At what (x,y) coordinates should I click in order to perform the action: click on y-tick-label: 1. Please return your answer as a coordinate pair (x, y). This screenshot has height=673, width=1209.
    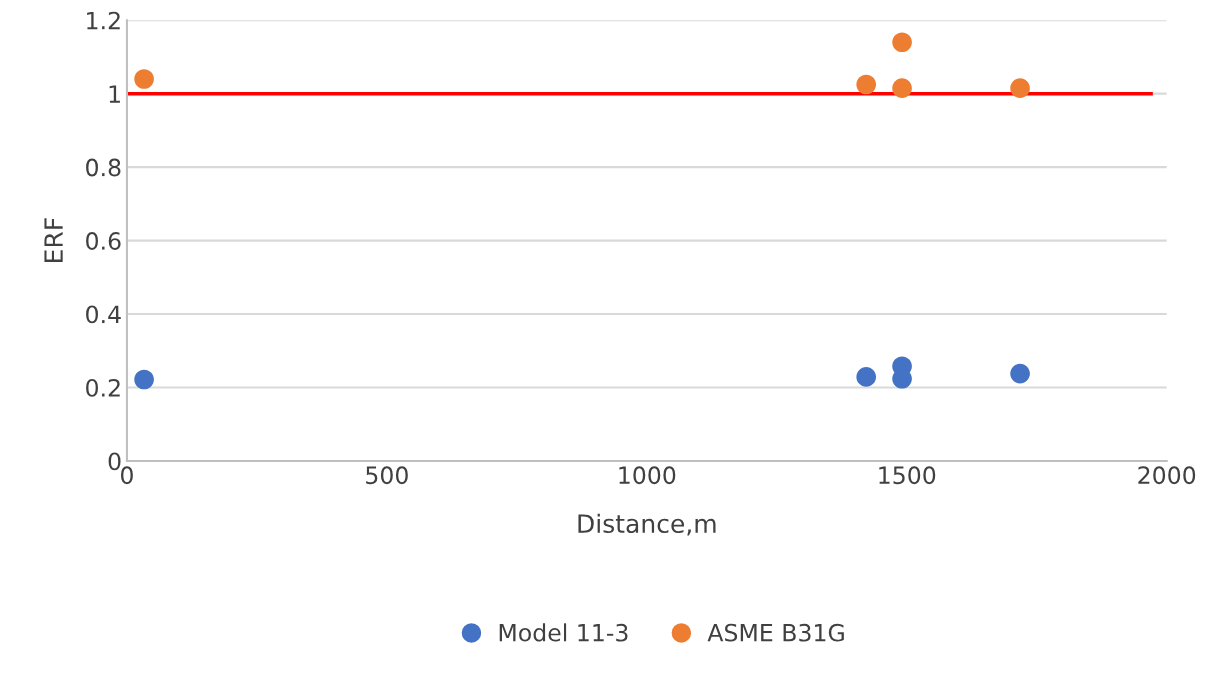
    Looking at the image, I should click on (114, 94).